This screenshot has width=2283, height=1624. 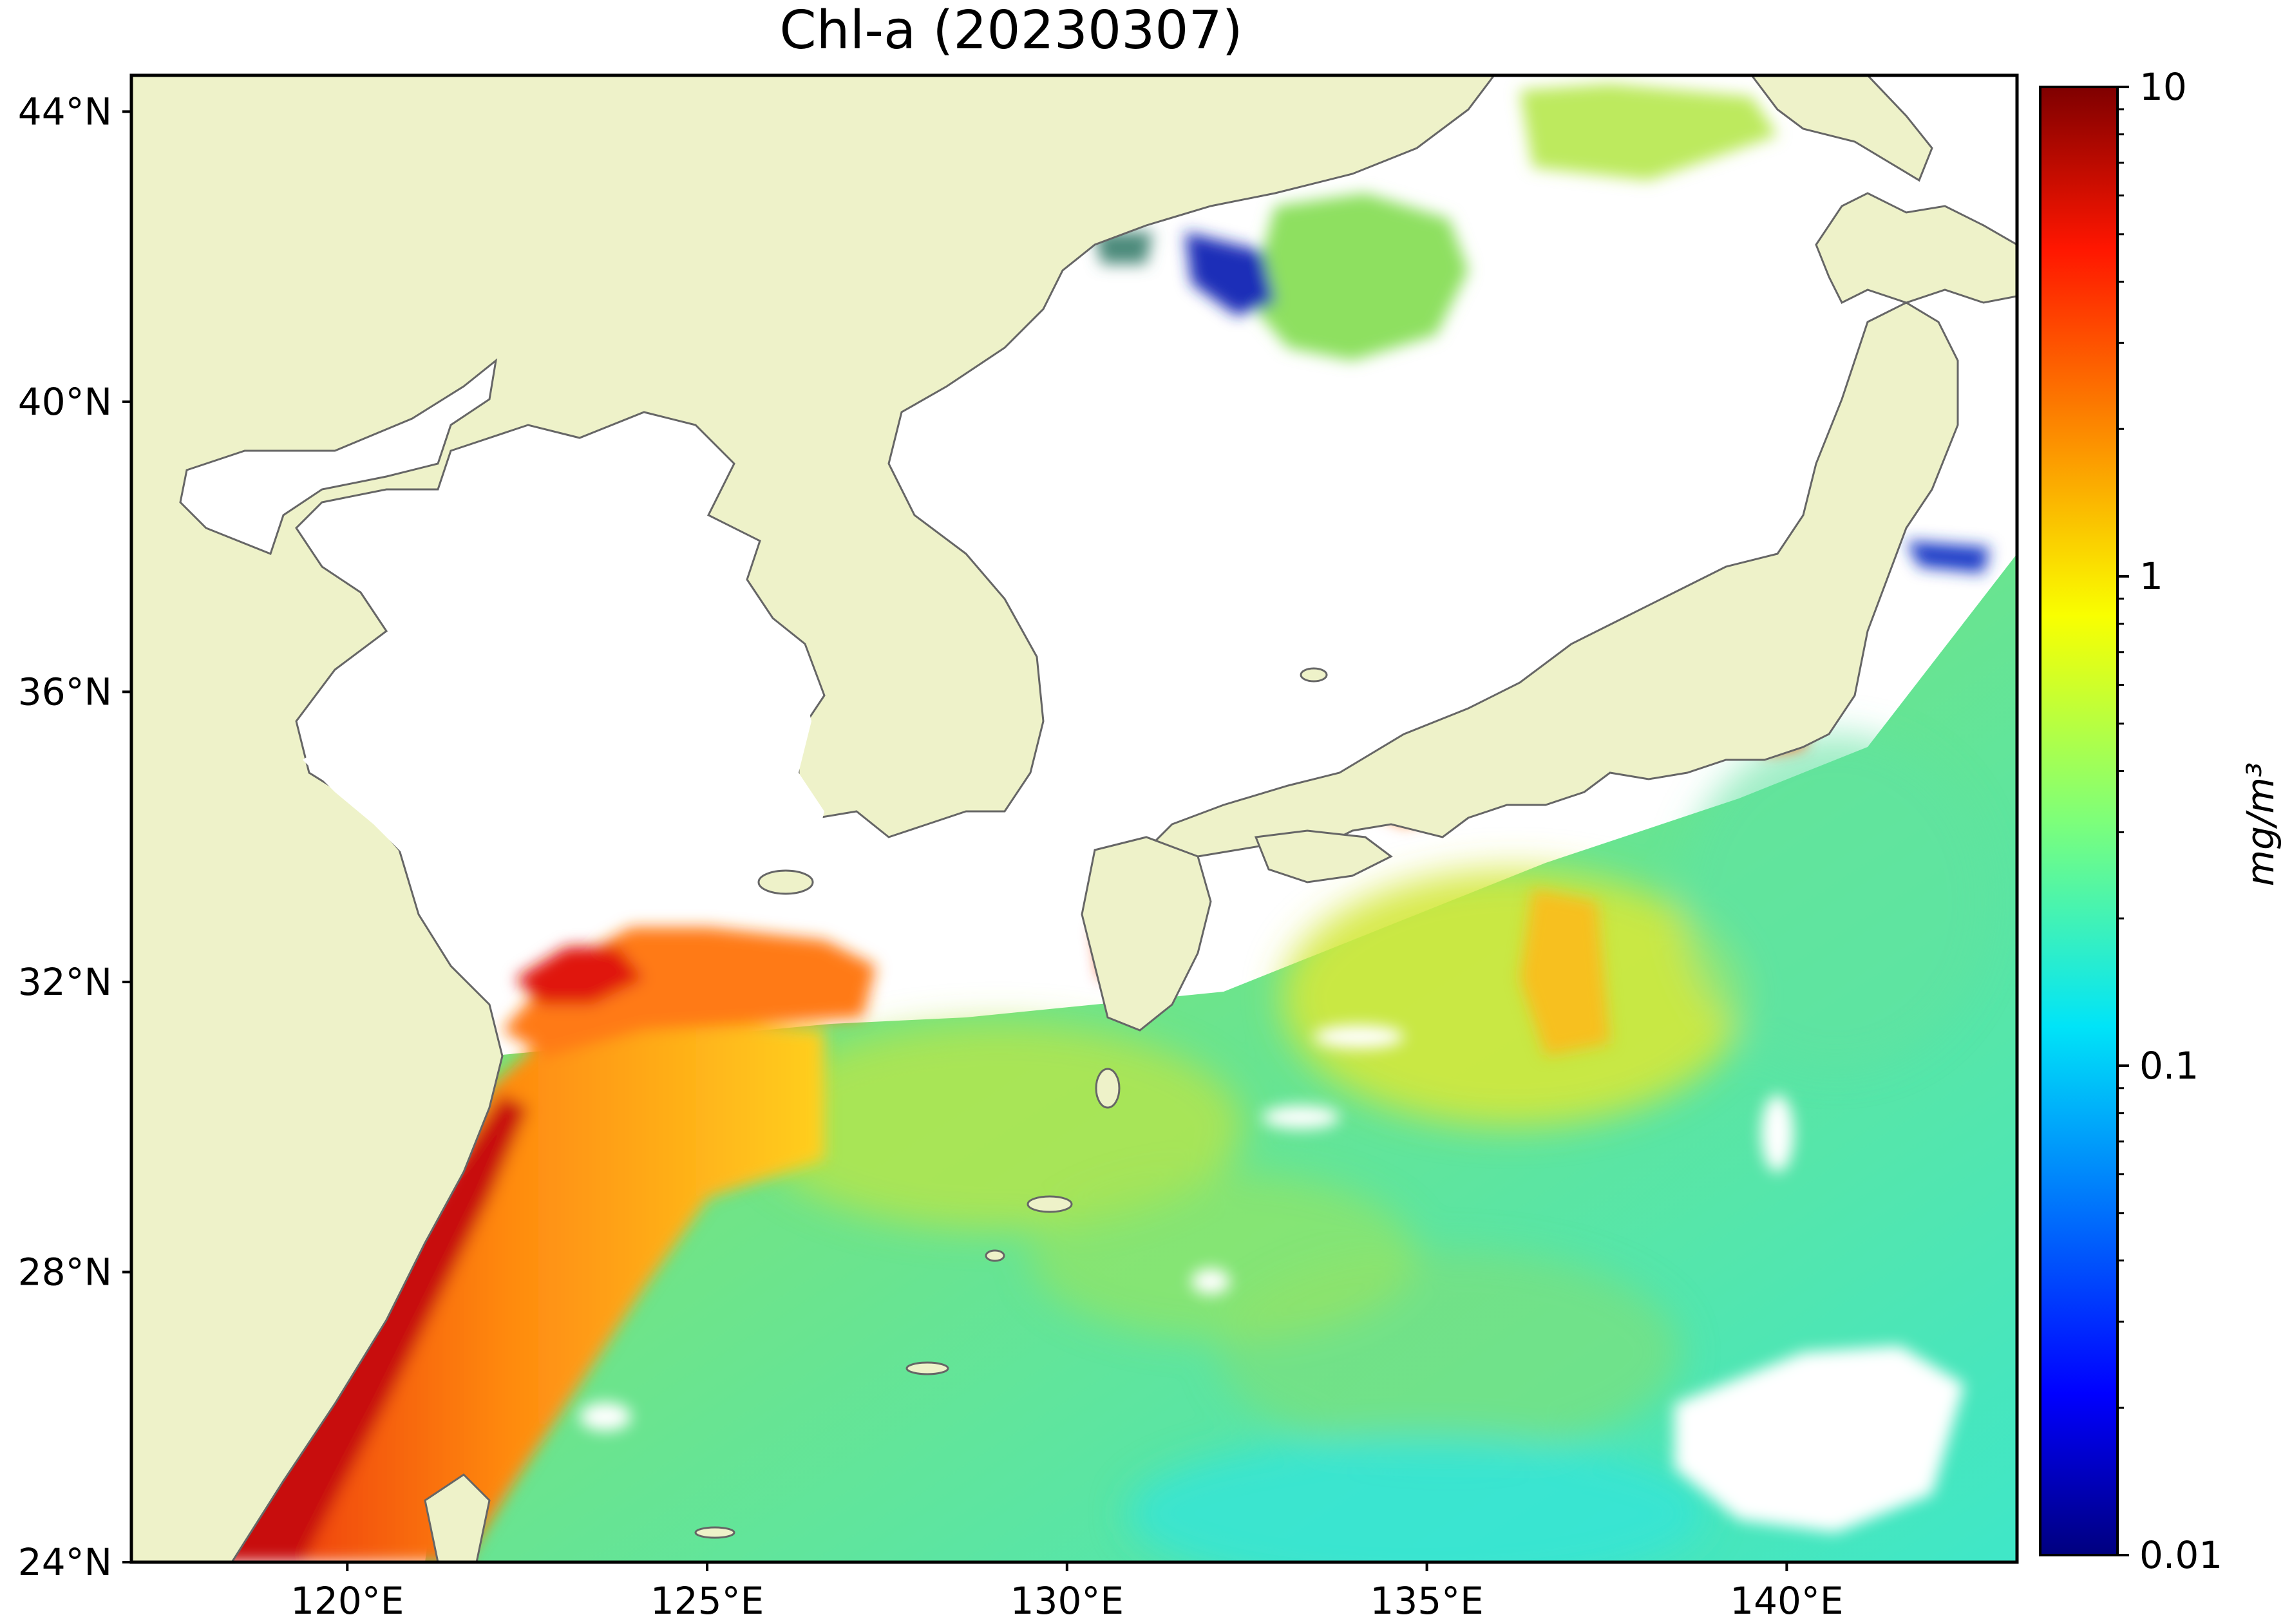 What do you see at coordinates (65, 691) in the screenshot?
I see `lat-tick-label: 36°N` at bounding box center [65, 691].